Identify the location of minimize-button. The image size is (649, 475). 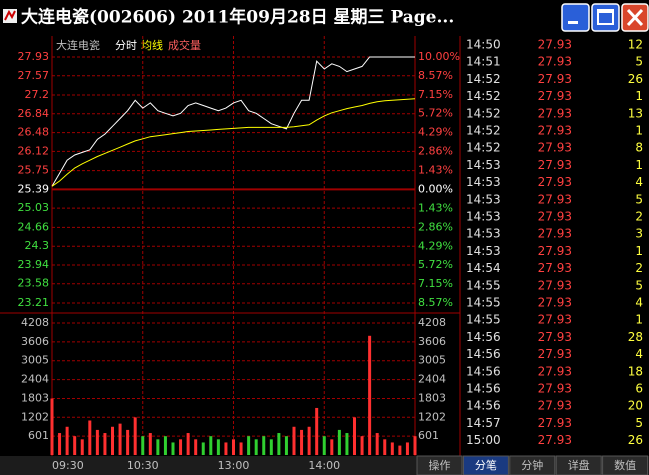
(575, 17).